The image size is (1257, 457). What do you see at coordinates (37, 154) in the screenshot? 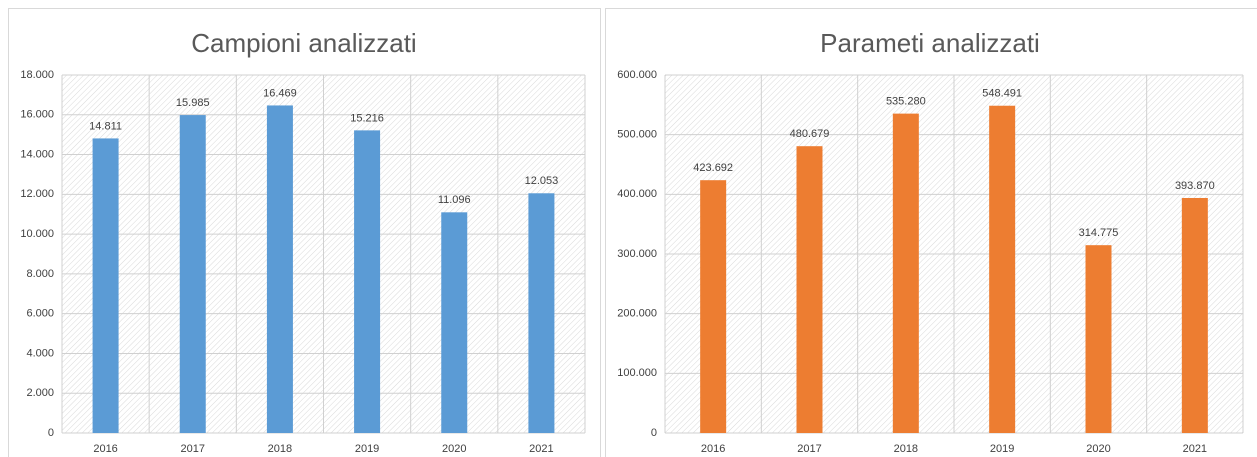
I see `y-tick-label: 14.000` at bounding box center [37, 154].